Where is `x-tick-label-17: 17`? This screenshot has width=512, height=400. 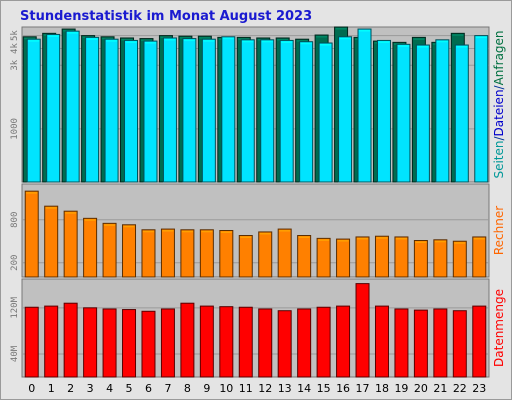 x-tick-label-17: 17 is located at coordinates (363, 388).